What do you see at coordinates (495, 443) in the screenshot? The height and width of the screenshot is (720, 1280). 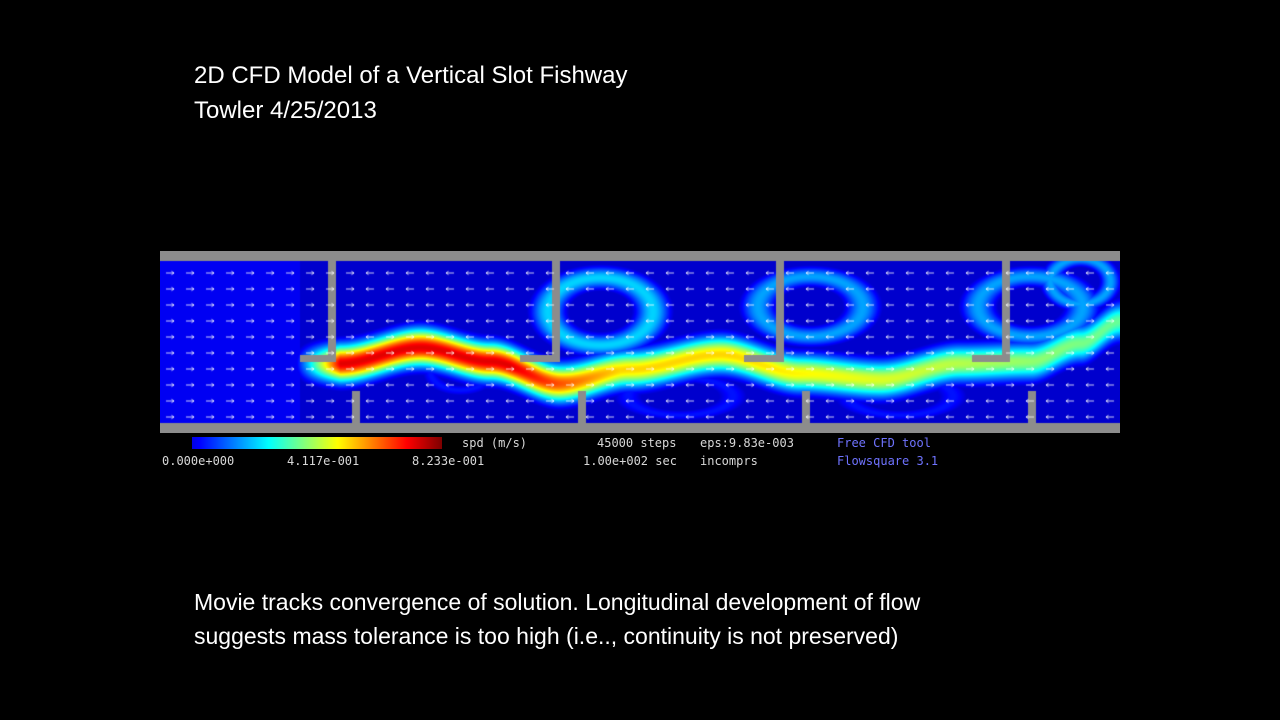 I see `legend-quantity: spd (m/s)` at bounding box center [495, 443].